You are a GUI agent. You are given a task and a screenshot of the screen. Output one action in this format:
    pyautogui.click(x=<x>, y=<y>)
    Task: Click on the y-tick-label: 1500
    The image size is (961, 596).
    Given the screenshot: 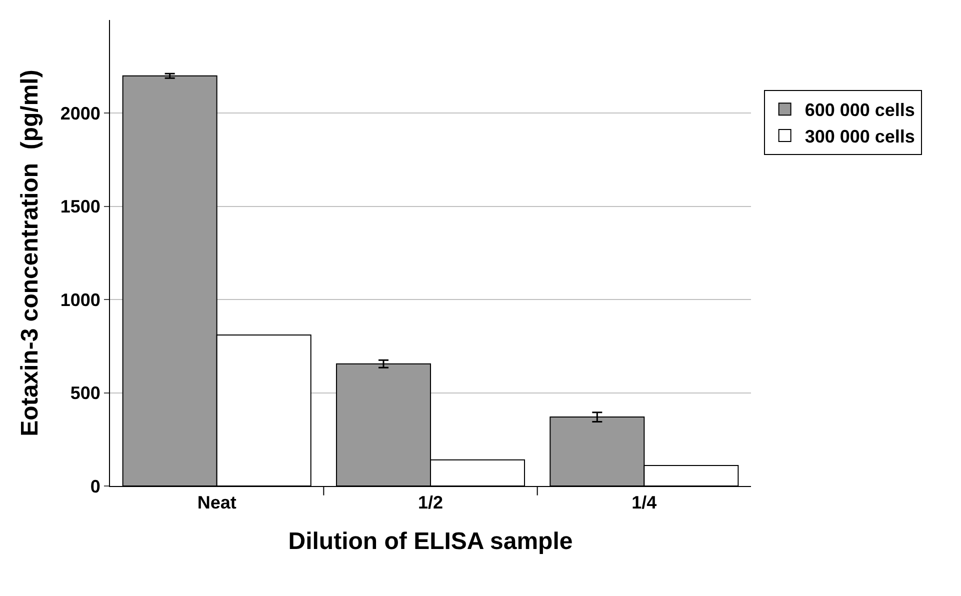 What is the action you would take?
    pyautogui.click(x=80, y=206)
    